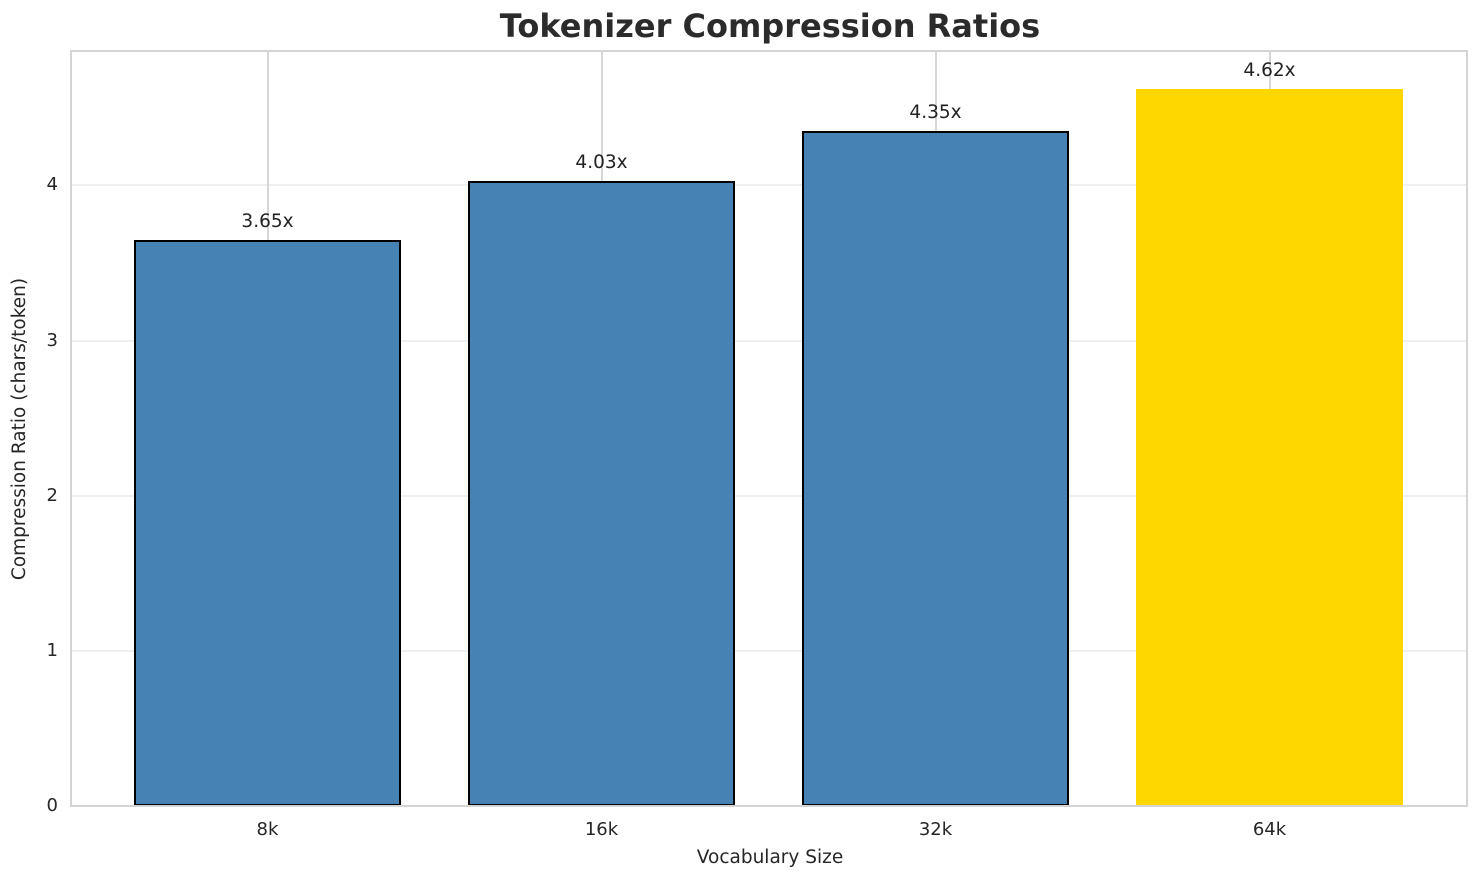 This screenshot has width=1483, height=885. What do you see at coordinates (267, 522) in the screenshot?
I see `bar-8k` at bounding box center [267, 522].